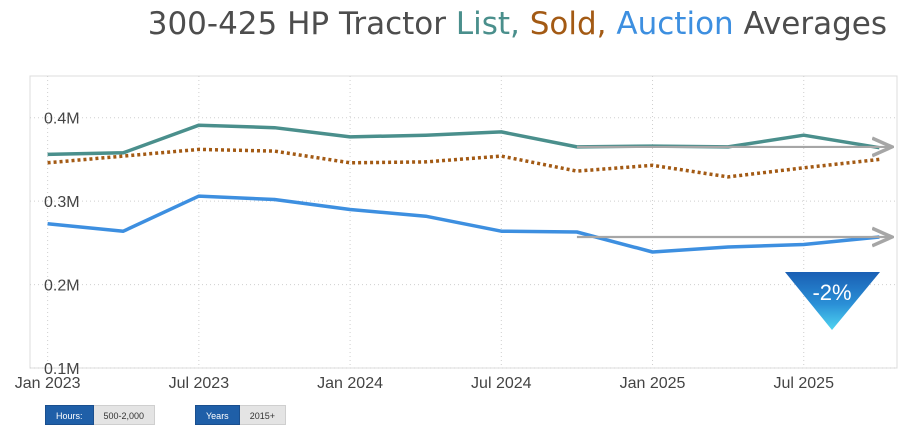  Describe the element at coordinates (563, 24) in the screenshot. I see `title-sold: Sold,` at that location.